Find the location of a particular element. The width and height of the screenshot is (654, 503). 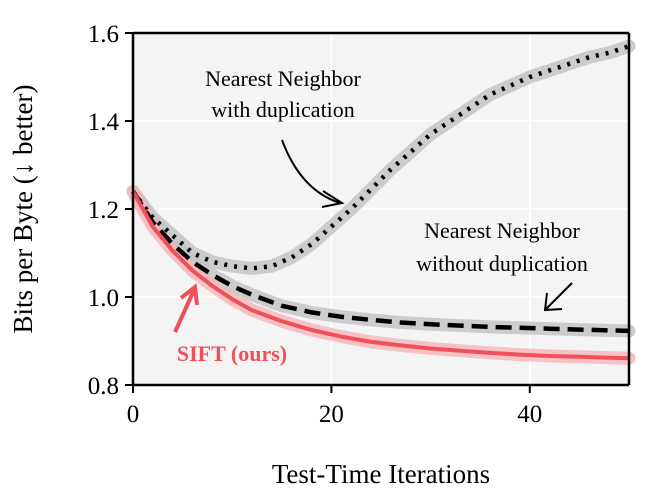

arrowhead-without-dup is located at coordinates (553, 302).